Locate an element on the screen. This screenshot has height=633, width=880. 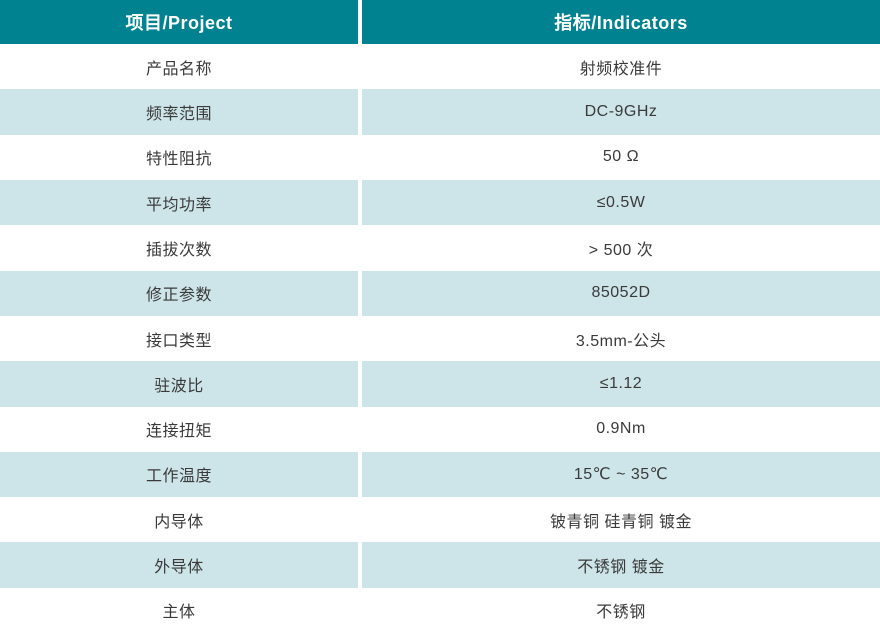
table-row: 平均功率 ≤0.5W is located at coordinates (440, 202).